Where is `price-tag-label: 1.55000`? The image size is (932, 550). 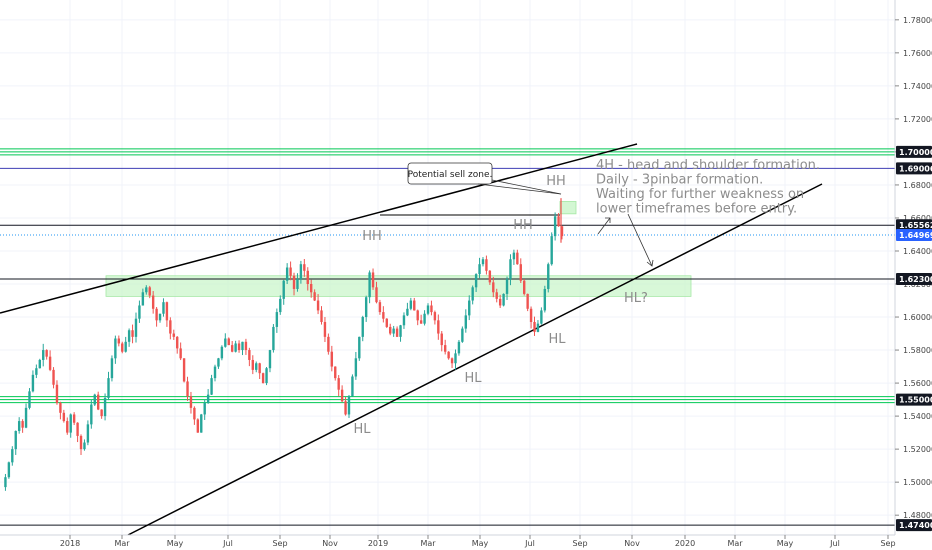 price-tag-label: 1.55000 is located at coordinates (915, 400).